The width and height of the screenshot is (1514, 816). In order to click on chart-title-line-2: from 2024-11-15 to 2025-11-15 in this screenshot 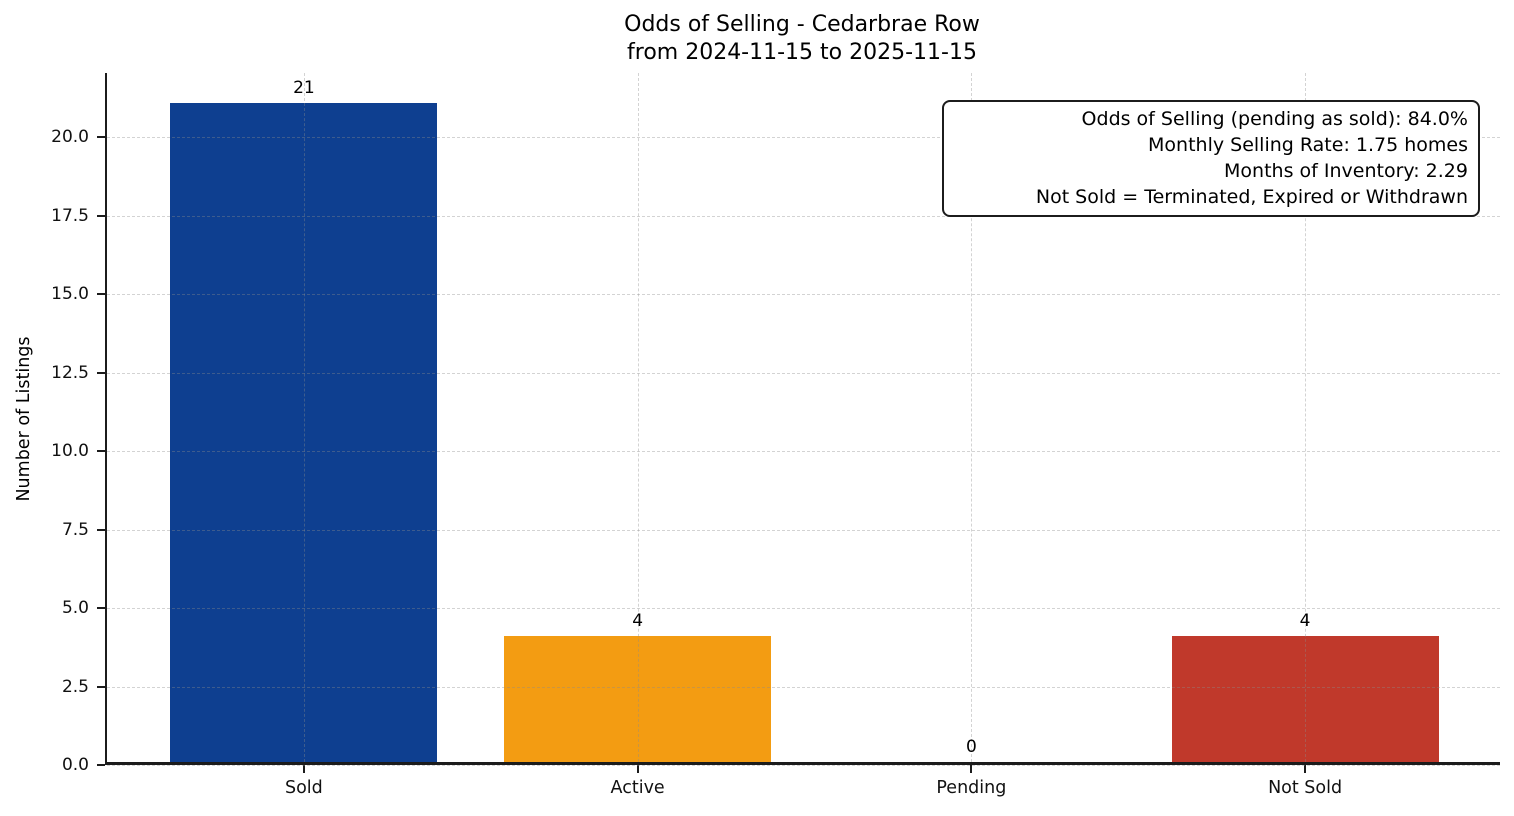, I will do `click(802, 52)`.